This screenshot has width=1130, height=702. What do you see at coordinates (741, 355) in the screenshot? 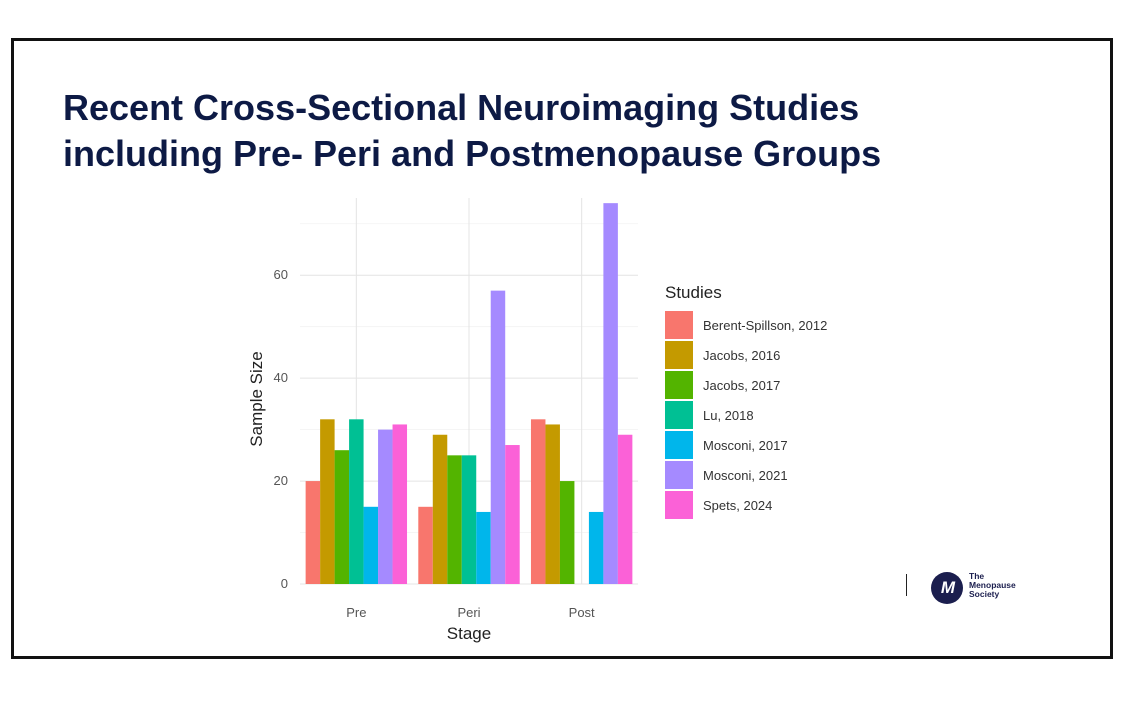
I see `legend-label: Jacobs, 2016` at bounding box center [741, 355].